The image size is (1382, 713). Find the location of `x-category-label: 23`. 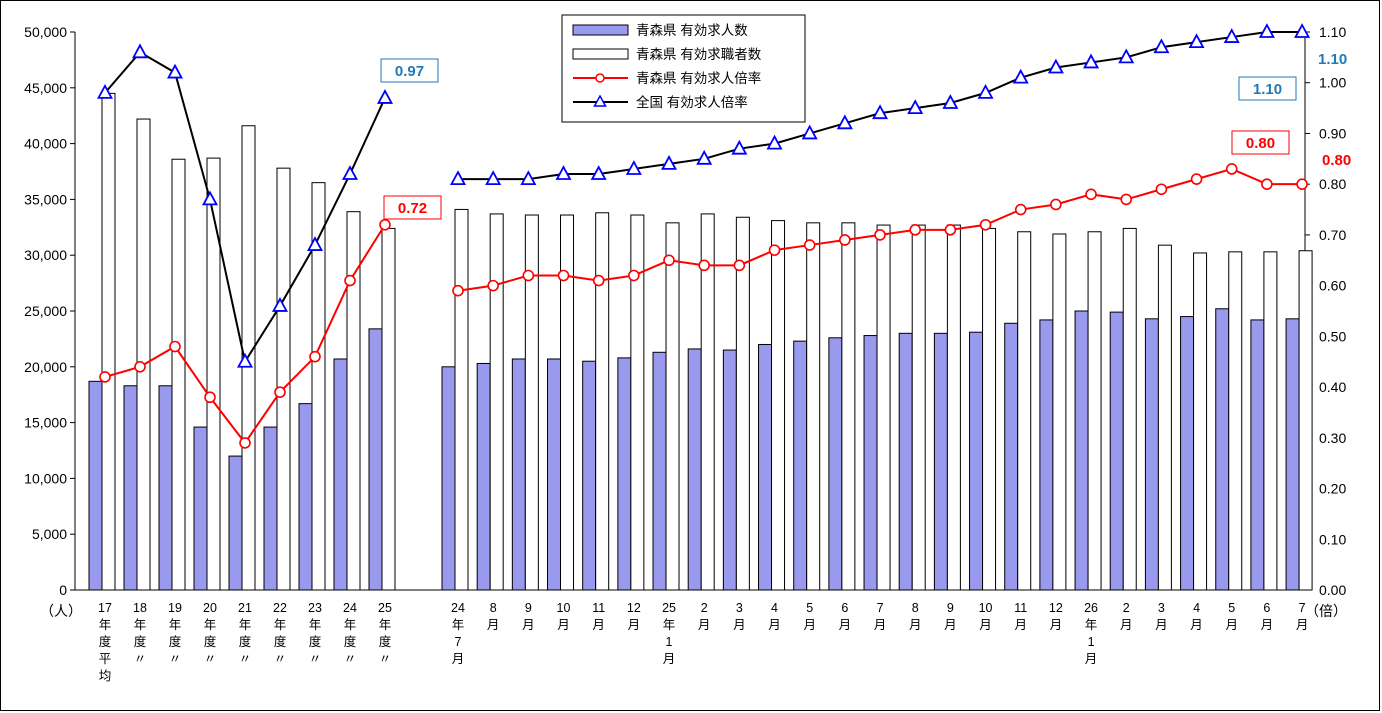

x-category-label: 23 is located at coordinates (315, 608).